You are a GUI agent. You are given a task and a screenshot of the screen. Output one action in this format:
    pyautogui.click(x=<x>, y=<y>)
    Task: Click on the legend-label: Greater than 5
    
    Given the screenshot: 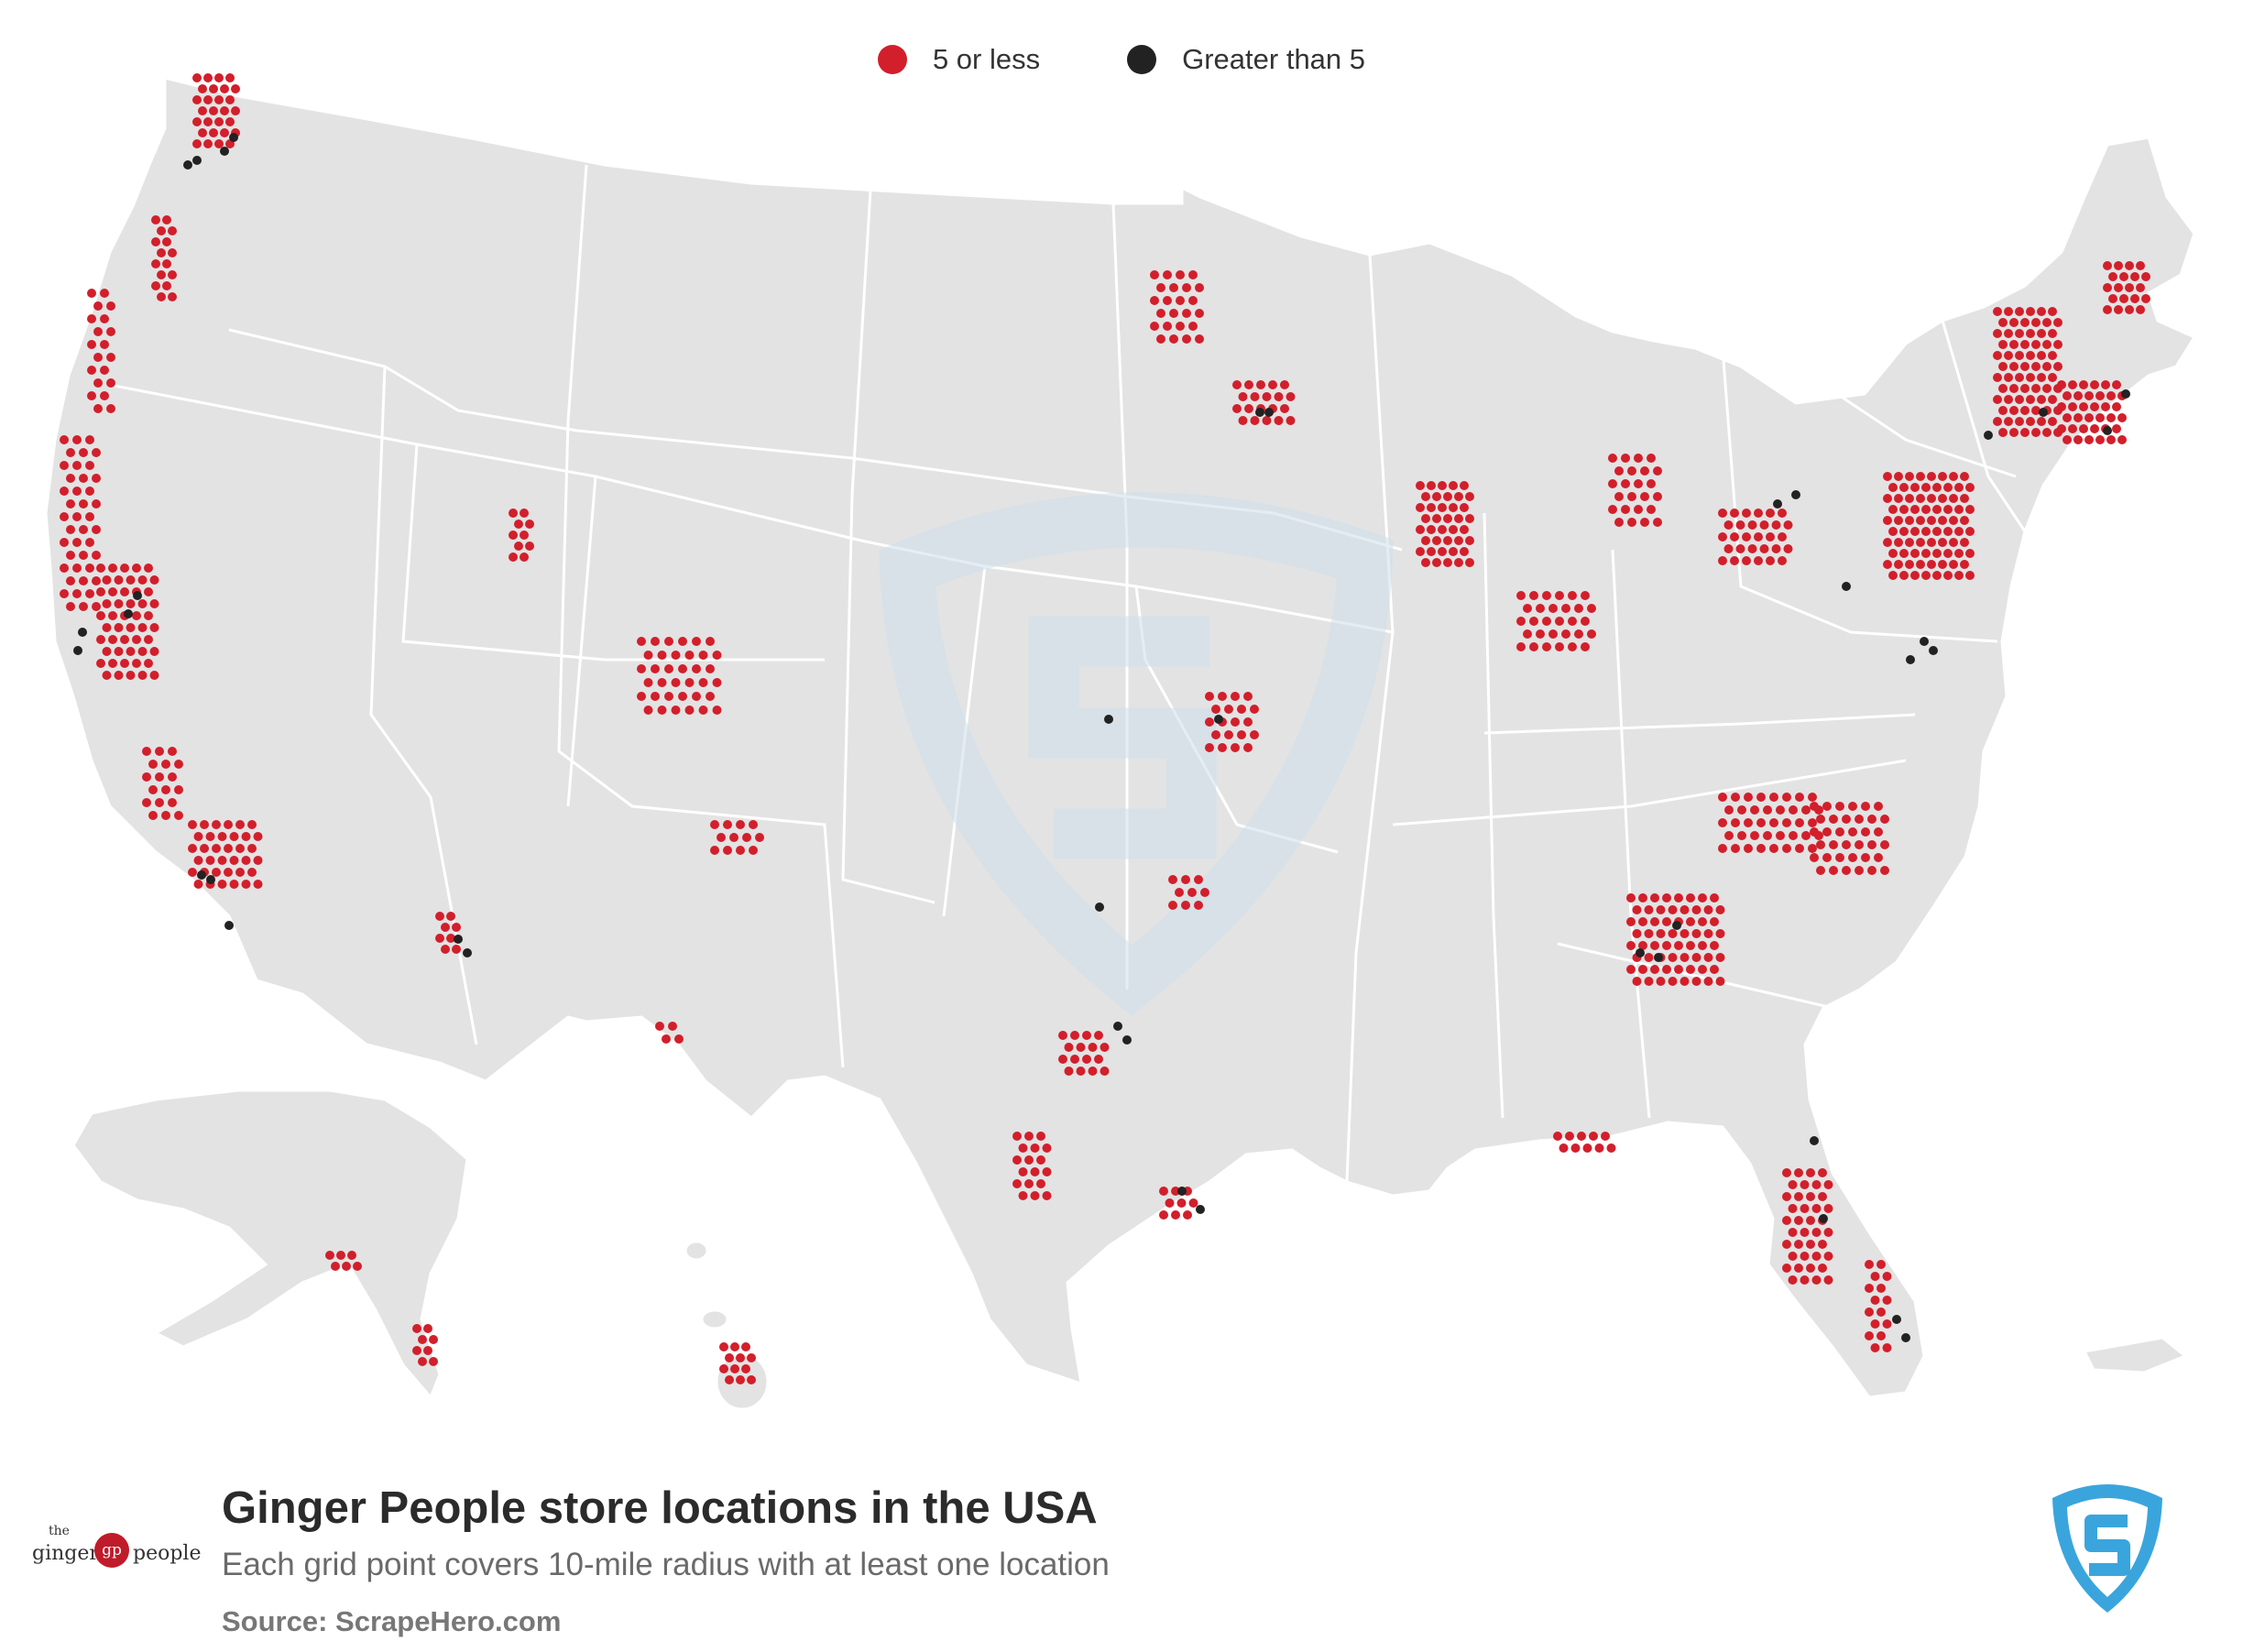 What is the action you would take?
    pyautogui.click(x=1274, y=59)
    